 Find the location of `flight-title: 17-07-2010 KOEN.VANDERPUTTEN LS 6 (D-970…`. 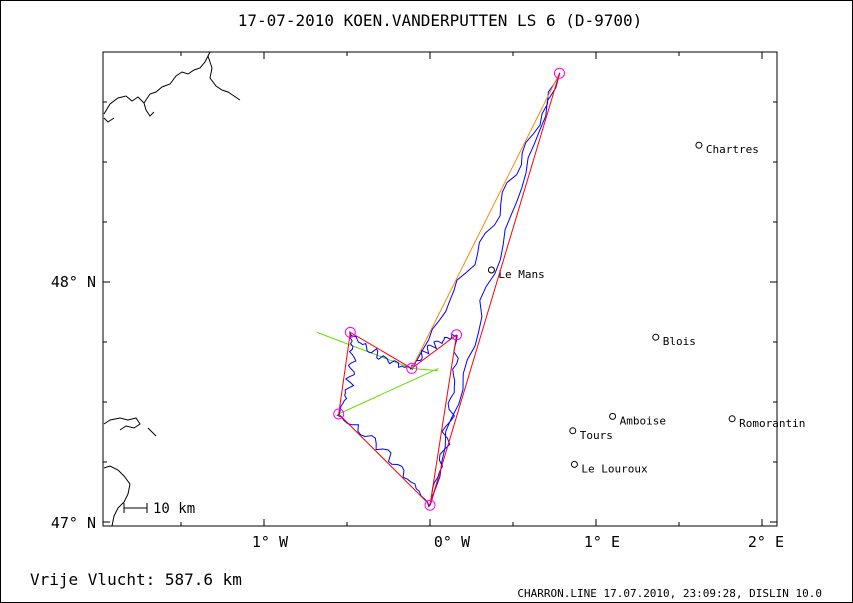

flight-title: 17-07-2010 KOEN.VANDERPUTTEN LS 6 (D-970… is located at coordinates (440, 20).